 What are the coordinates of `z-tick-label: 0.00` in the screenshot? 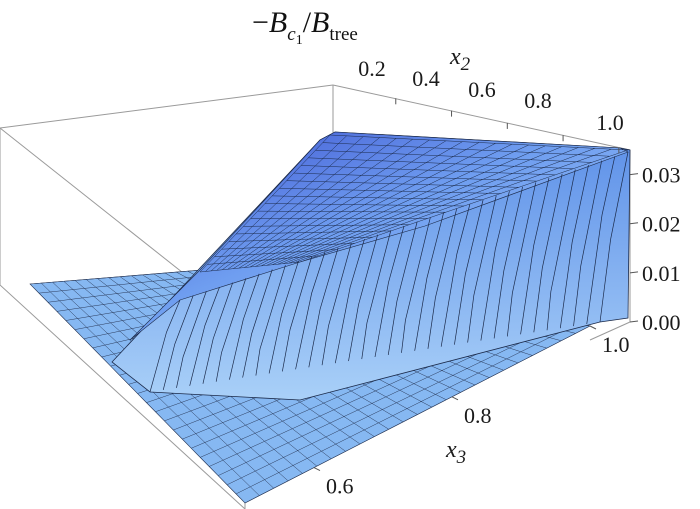 It's located at (661, 322).